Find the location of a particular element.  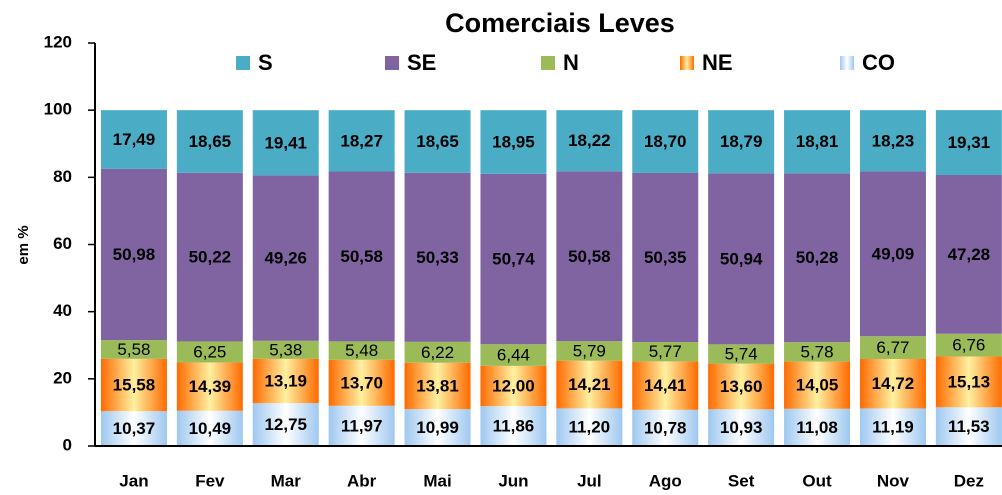

x-tick-label: Nov is located at coordinates (893, 480).